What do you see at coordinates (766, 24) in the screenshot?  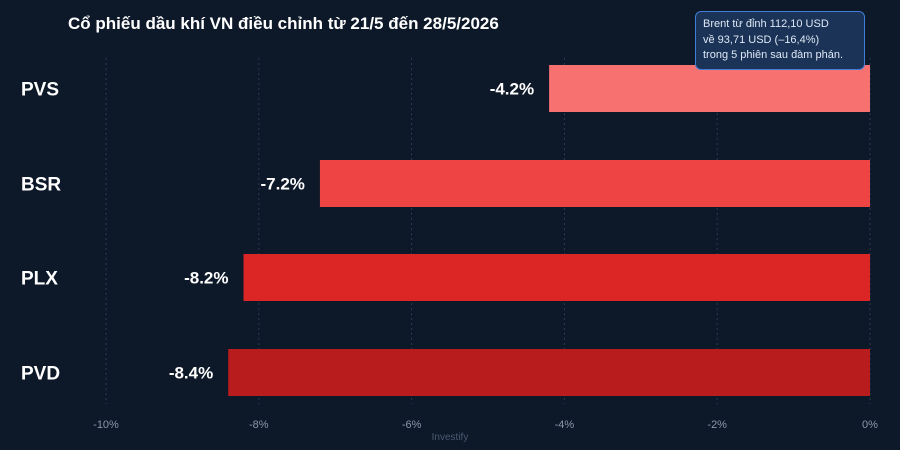 I see `annotation-line: Brent từ đỉnh 112,10 USD` at bounding box center [766, 24].